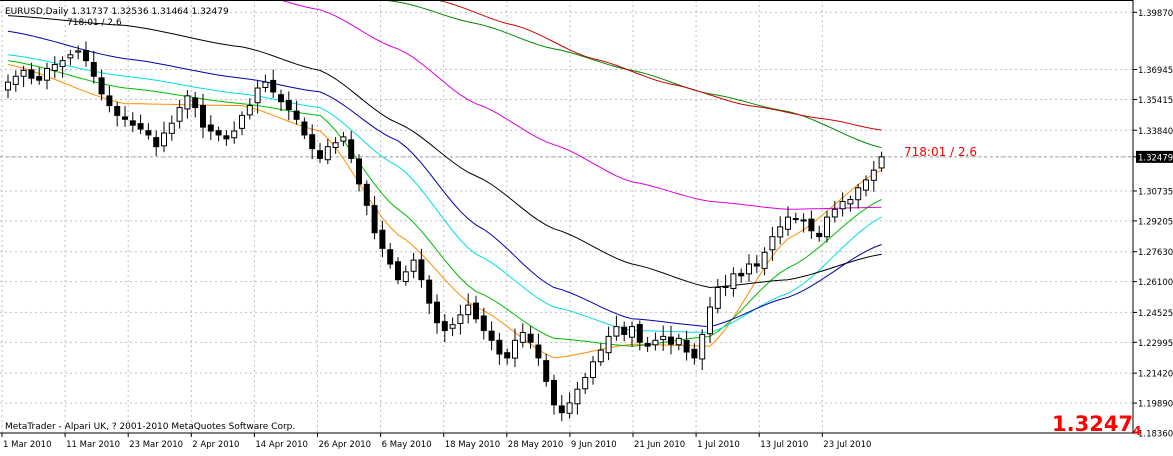  What do you see at coordinates (847, 445) in the screenshot?
I see `x-tick-label: 23 Jul 2010` at bounding box center [847, 445].